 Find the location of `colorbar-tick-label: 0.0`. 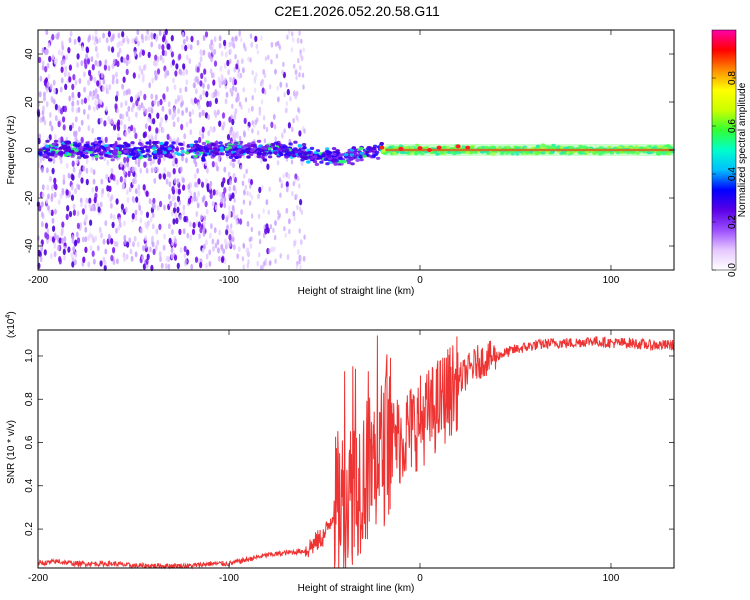

colorbar-tick-label: 0.0 is located at coordinates (732, 270).